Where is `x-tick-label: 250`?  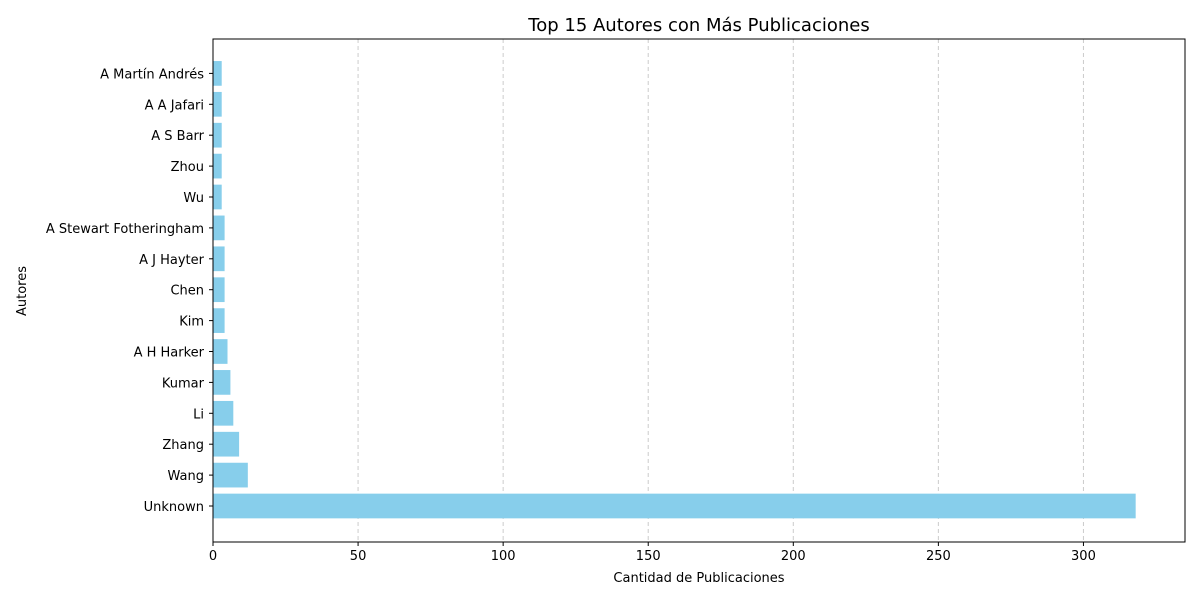 x-tick-label: 250 is located at coordinates (938, 556).